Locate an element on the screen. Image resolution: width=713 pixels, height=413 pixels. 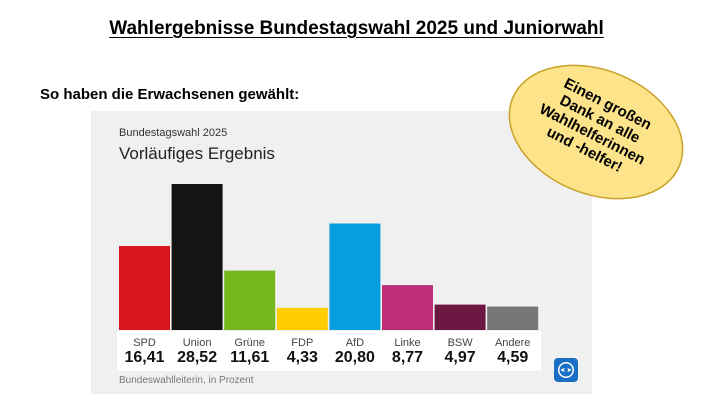
bar-afd is located at coordinates (355, 276).